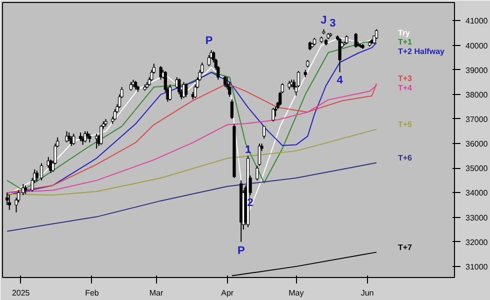  What do you see at coordinates (477, 242) in the screenshot?
I see `y-tick-label: 32000` at bounding box center [477, 242].